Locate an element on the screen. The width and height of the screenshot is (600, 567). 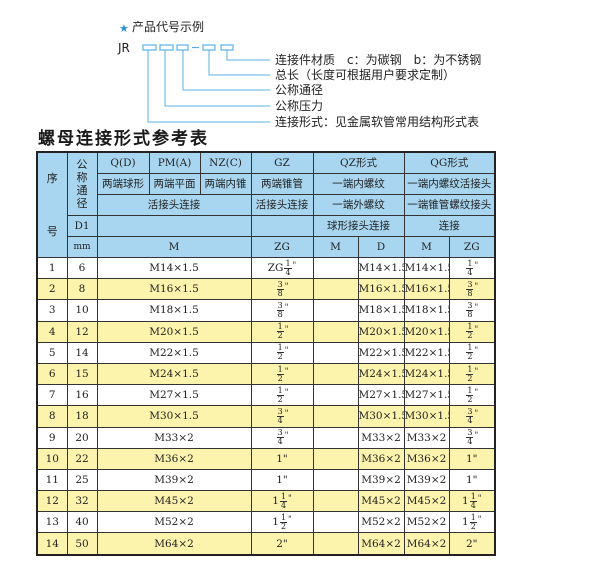
header-m: M is located at coordinates (174, 247).